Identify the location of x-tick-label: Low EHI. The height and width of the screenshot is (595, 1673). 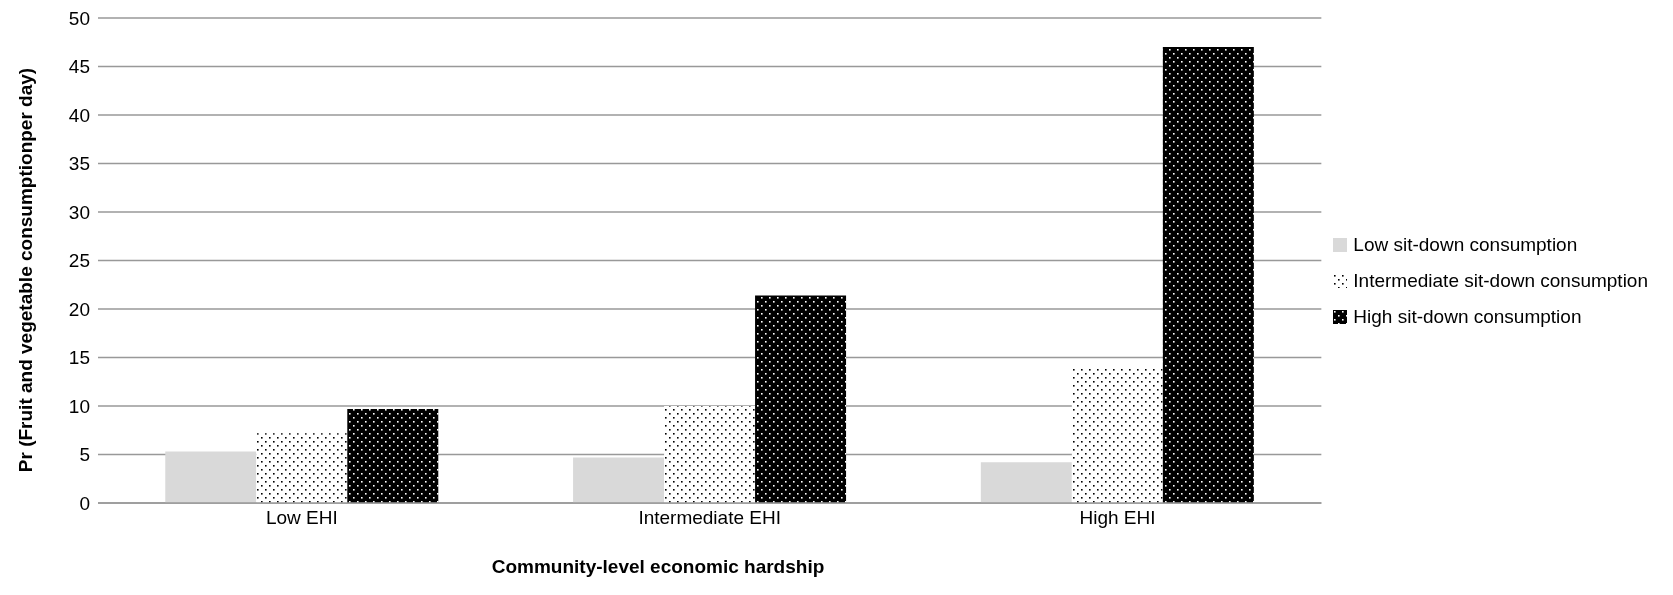
(301, 518).